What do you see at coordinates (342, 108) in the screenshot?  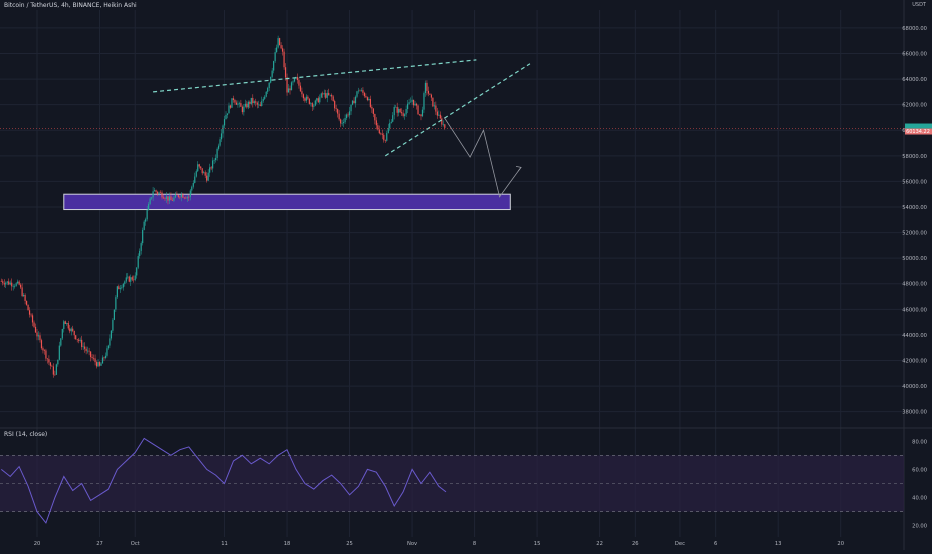 I see `wedge-trendlines` at bounding box center [342, 108].